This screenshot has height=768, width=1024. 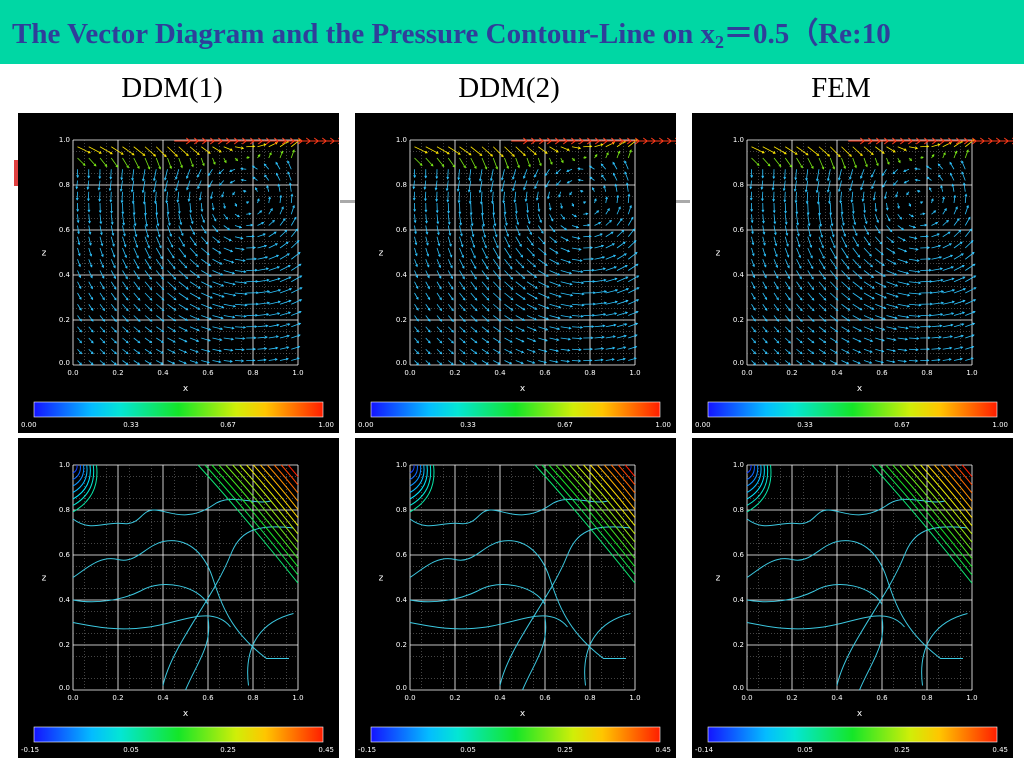 I want to click on x-tick-label: 0.6, so click(x=545, y=373).